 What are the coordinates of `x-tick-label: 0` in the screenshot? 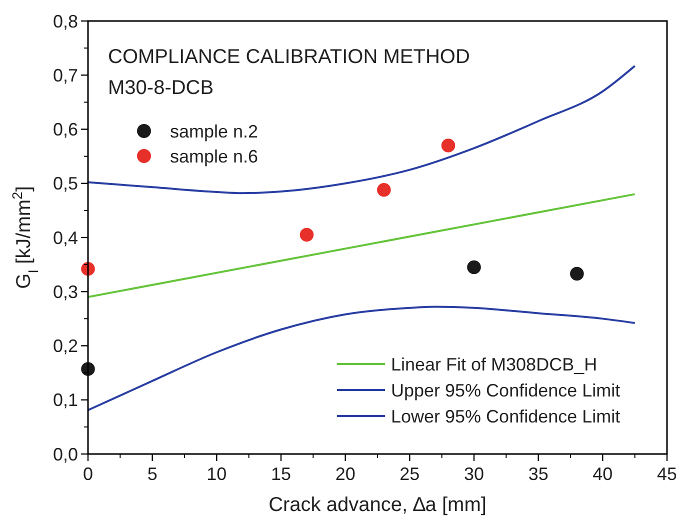 It's located at (88, 474).